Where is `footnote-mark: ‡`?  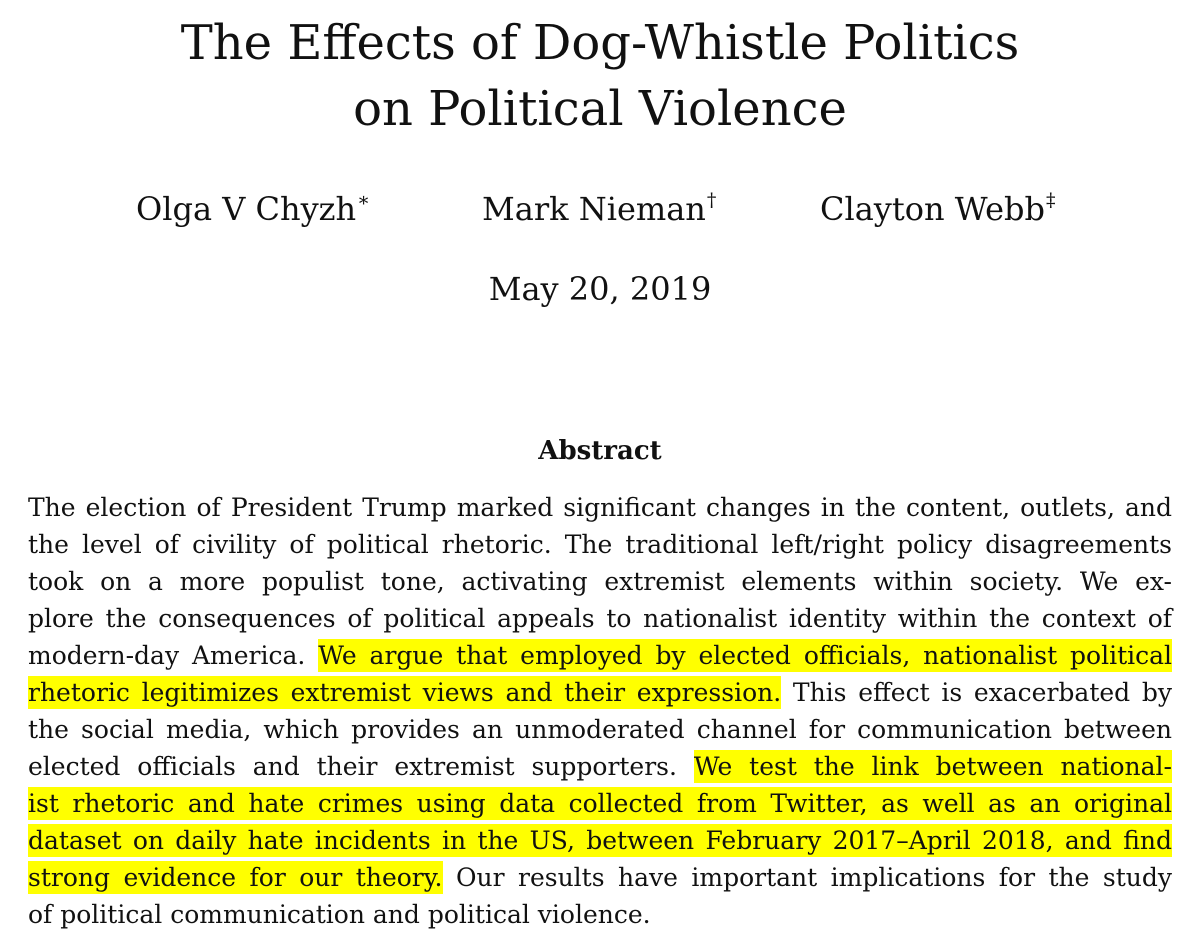 footnote-mark: ‡ is located at coordinates (1050, 200).